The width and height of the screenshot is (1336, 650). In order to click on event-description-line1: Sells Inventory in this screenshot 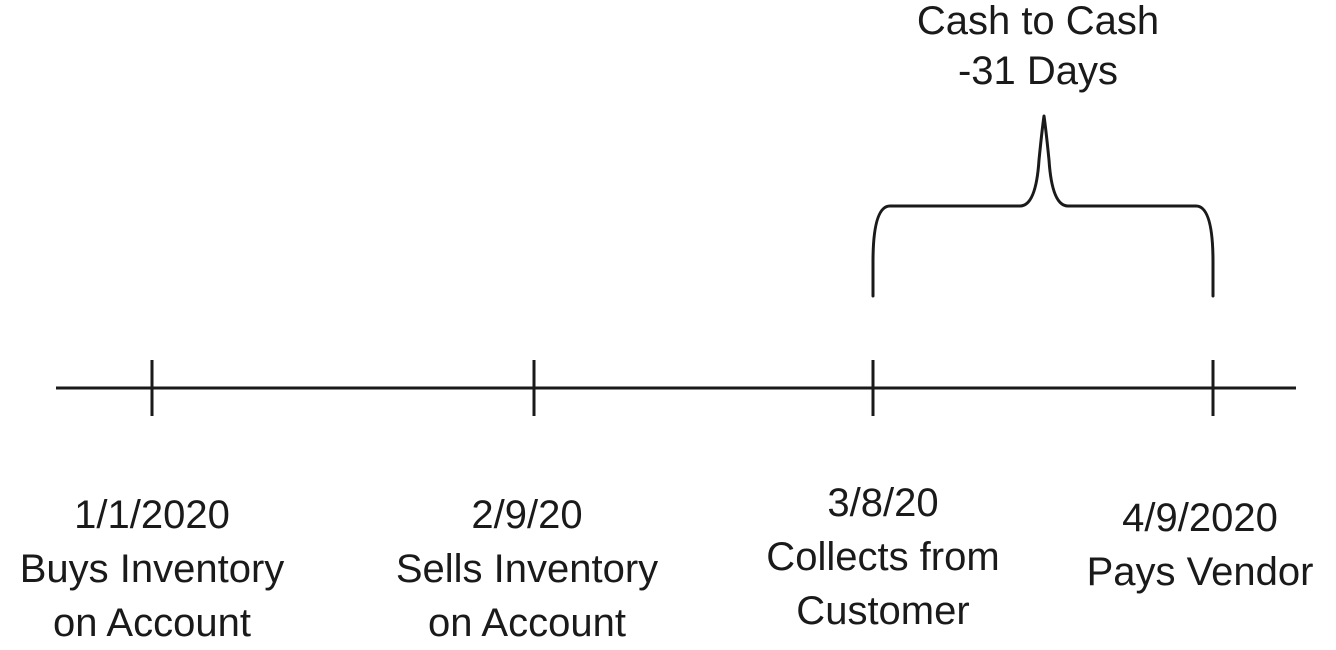, I will do `click(527, 569)`.